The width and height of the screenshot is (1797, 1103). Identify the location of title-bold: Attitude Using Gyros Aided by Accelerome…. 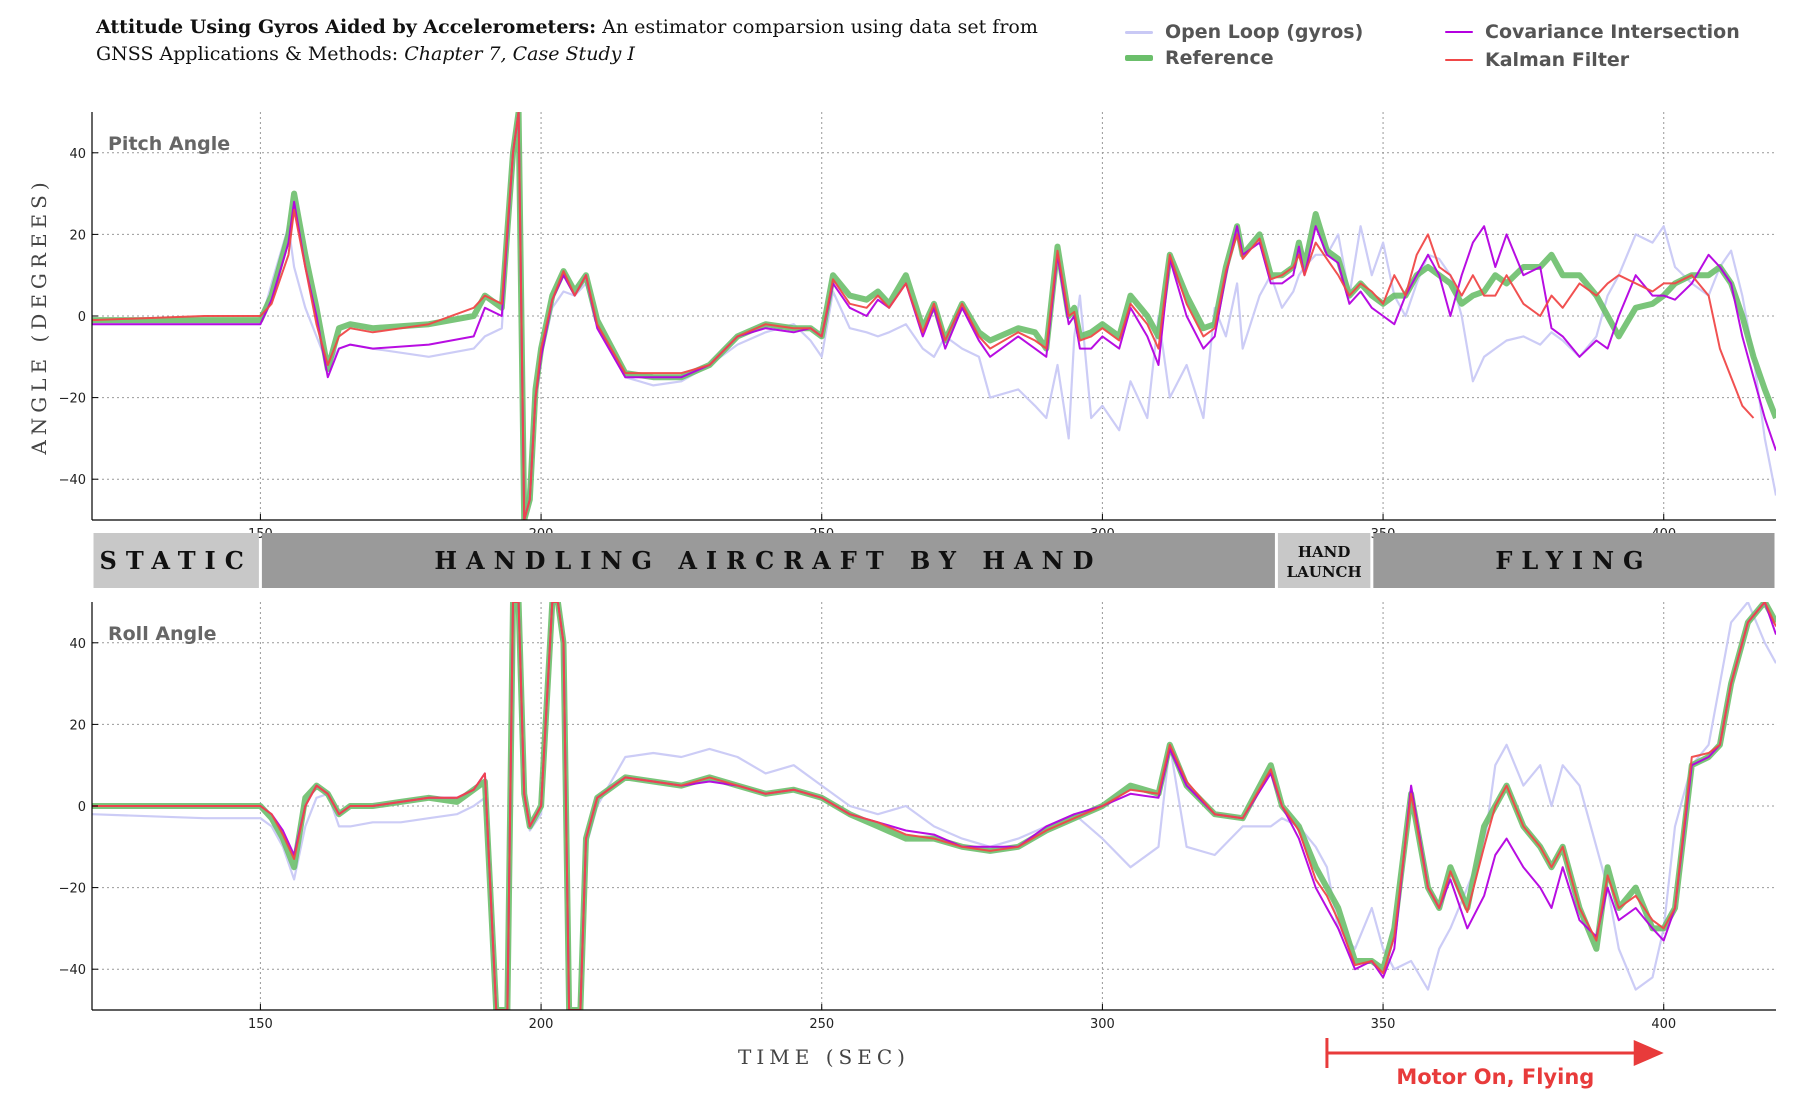
(346, 27).